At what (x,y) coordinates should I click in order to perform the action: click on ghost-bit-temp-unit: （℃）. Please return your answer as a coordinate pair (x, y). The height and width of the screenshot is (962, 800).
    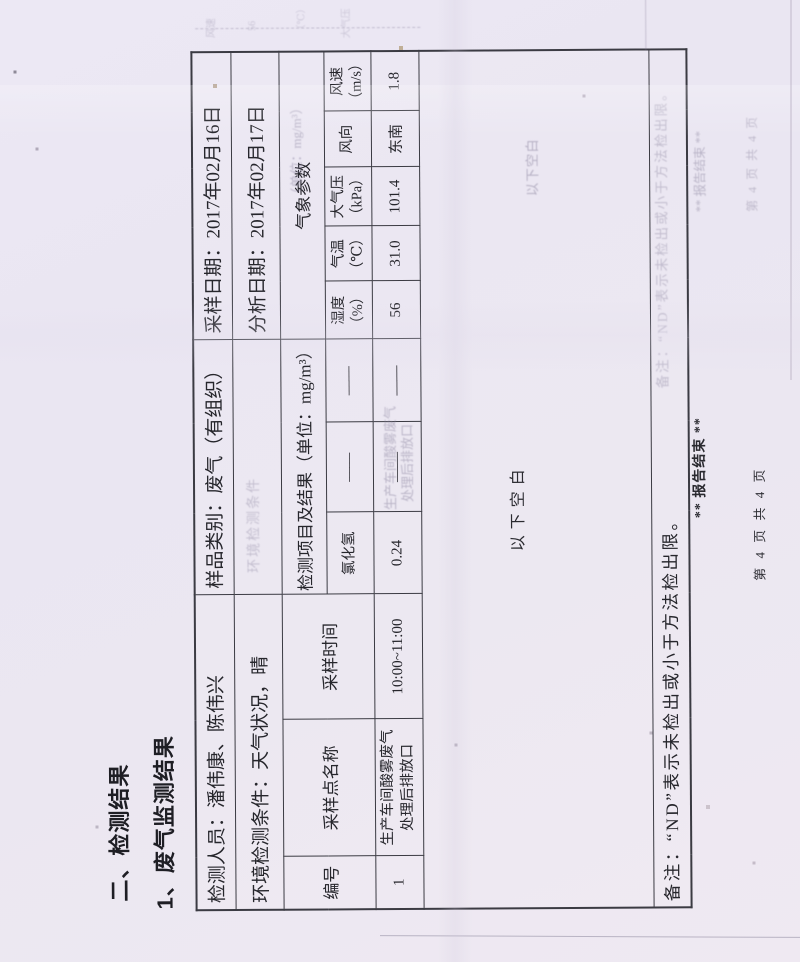
    Looking at the image, I should click on (302, 19).